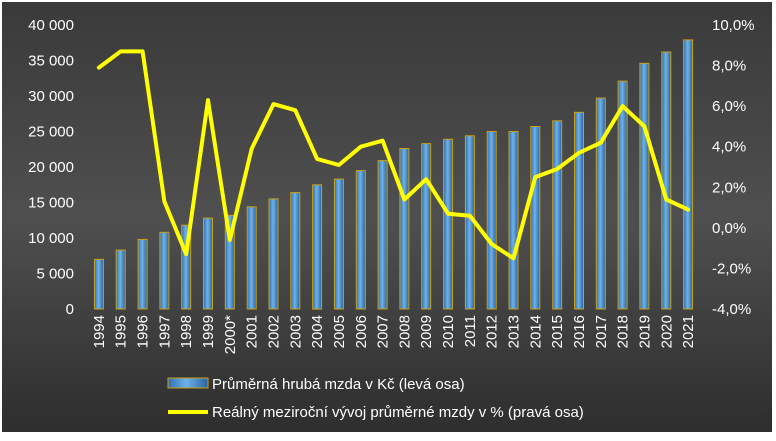 The image size is (776, 441). What do you see at coordinates (733, 25) in the screenshot?
I see `right-axis-tick: 10,0%` at bounding box center [733, 25].